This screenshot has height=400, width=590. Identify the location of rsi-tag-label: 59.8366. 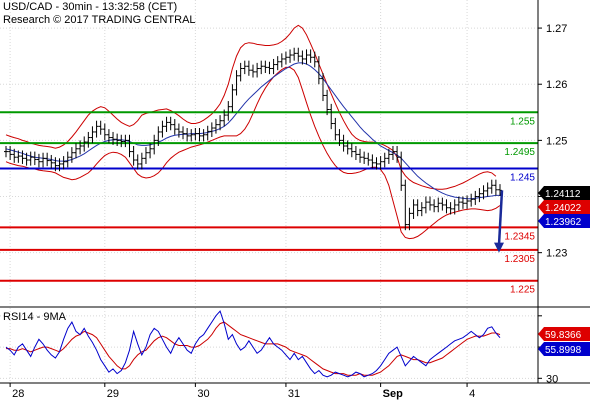
(563, 335).